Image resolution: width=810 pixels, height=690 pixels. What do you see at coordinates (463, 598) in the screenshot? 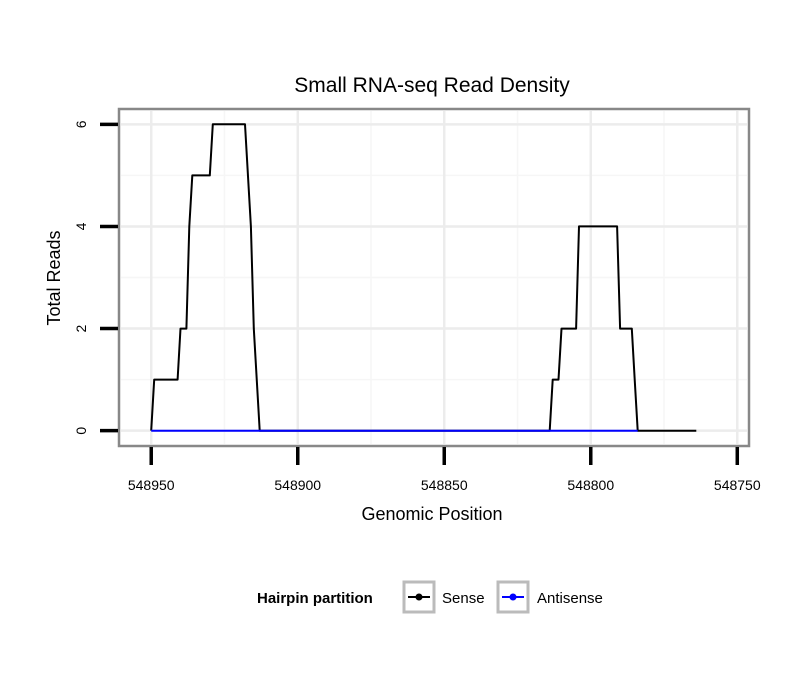
I see `legend-label-sense: Sense` at bounding box center [463, 598].